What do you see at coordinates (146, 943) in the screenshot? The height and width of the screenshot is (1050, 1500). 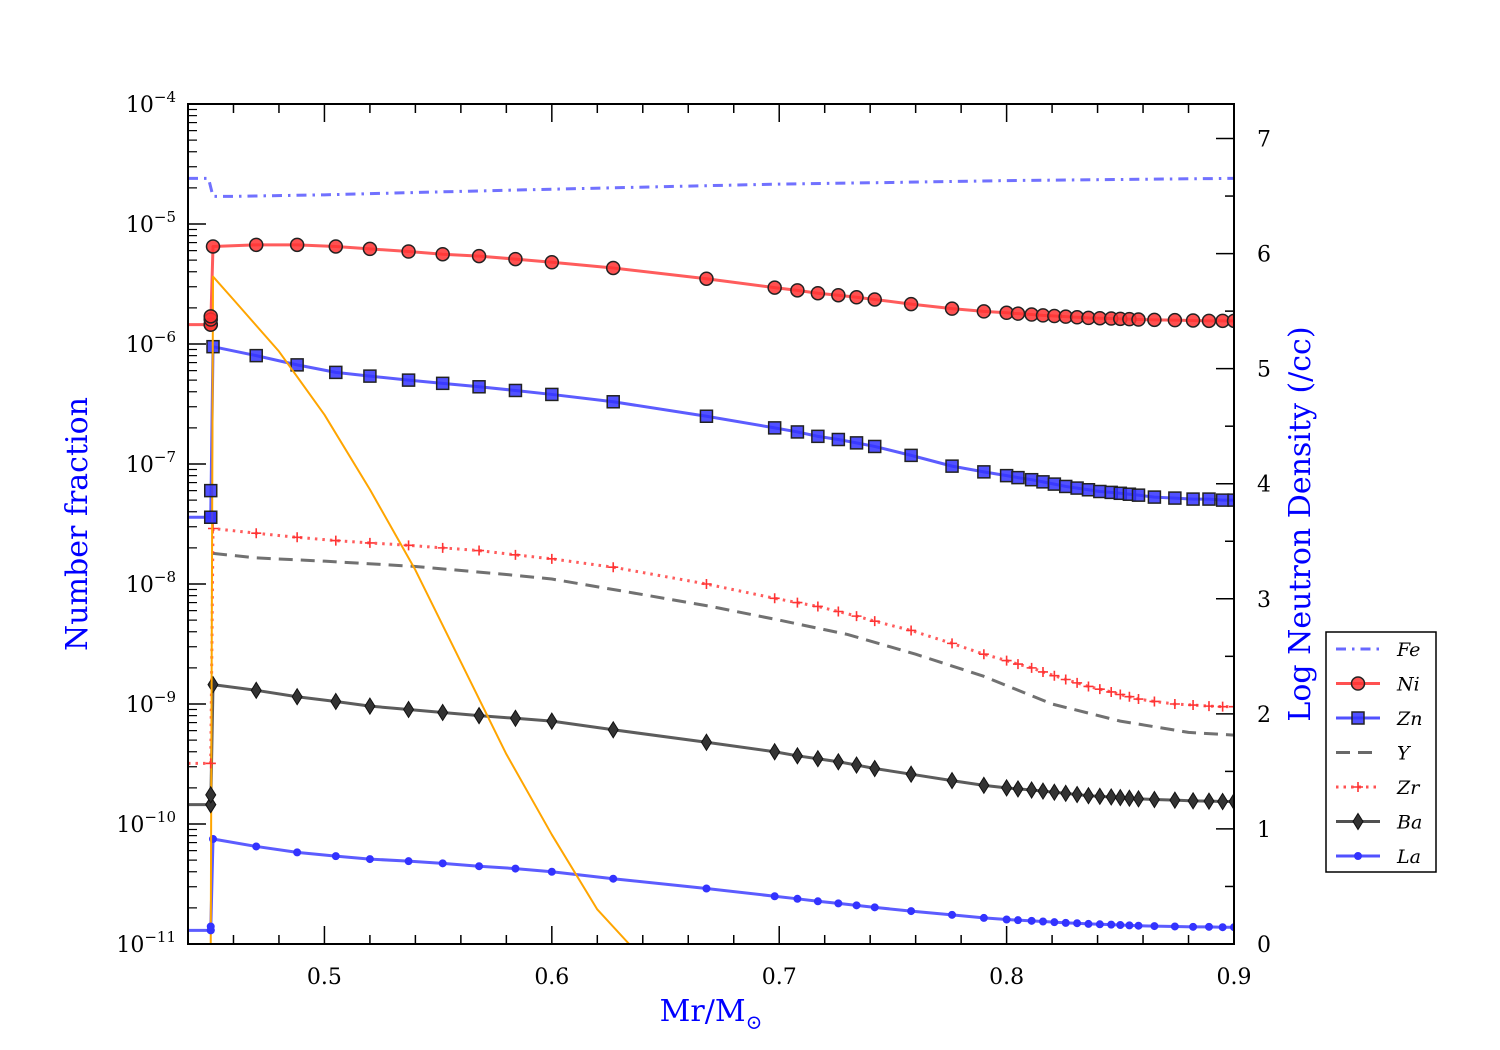 I see `y-left-tick-label: 10⁻¹¹` at bounding box center [146, 943].